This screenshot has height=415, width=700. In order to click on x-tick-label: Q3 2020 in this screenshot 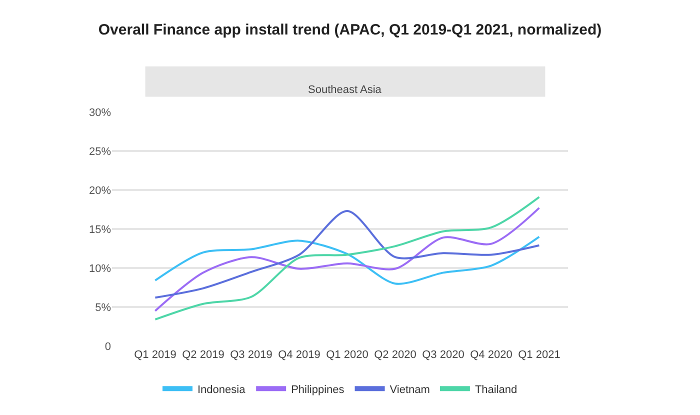, I will do `click(443, 355)`.